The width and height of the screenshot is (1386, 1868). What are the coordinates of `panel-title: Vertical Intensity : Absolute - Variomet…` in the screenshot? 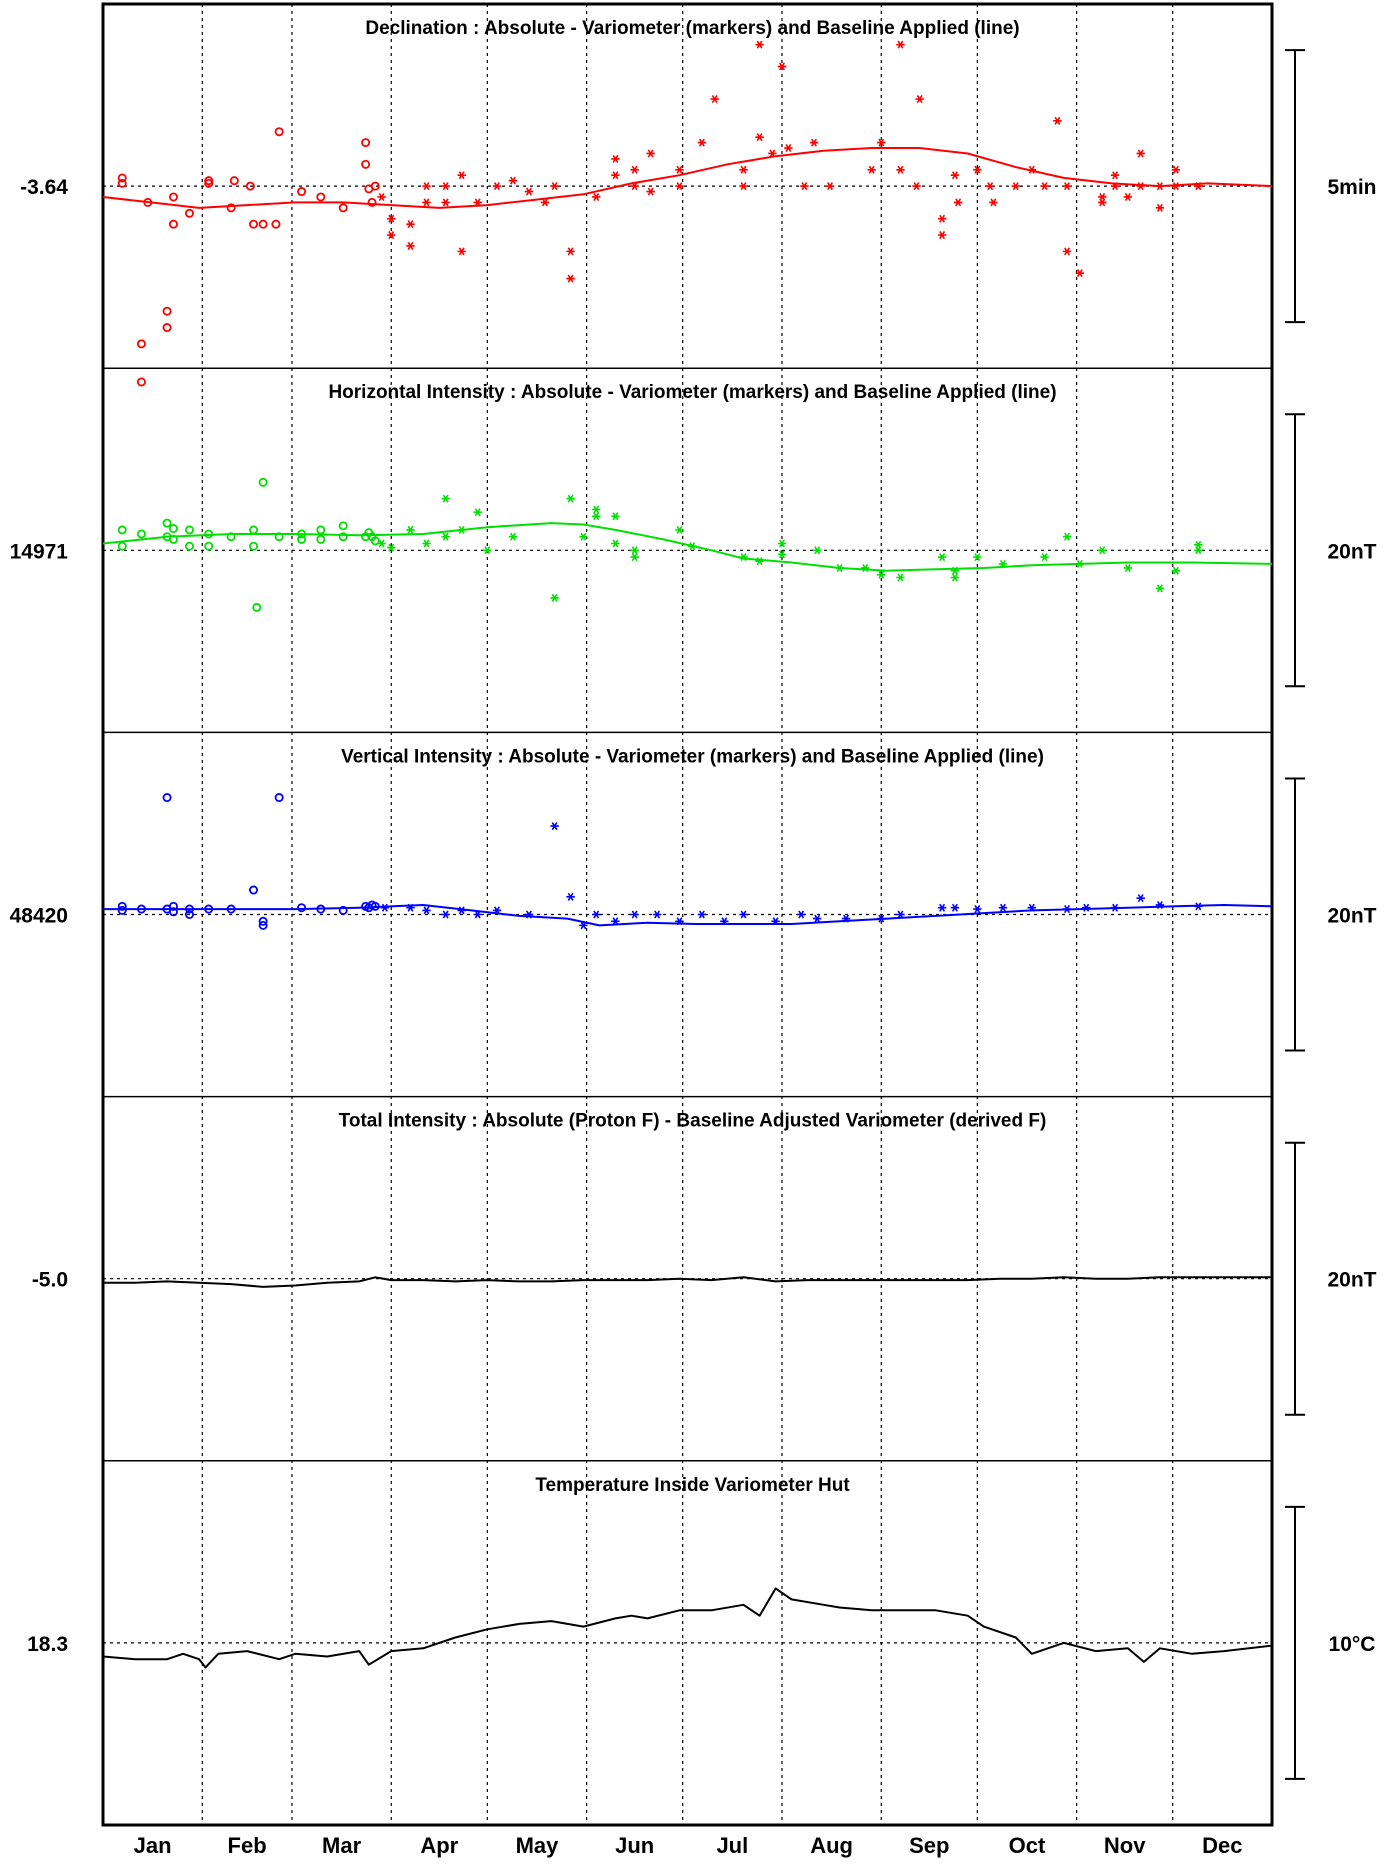 It's located at (692, 756).